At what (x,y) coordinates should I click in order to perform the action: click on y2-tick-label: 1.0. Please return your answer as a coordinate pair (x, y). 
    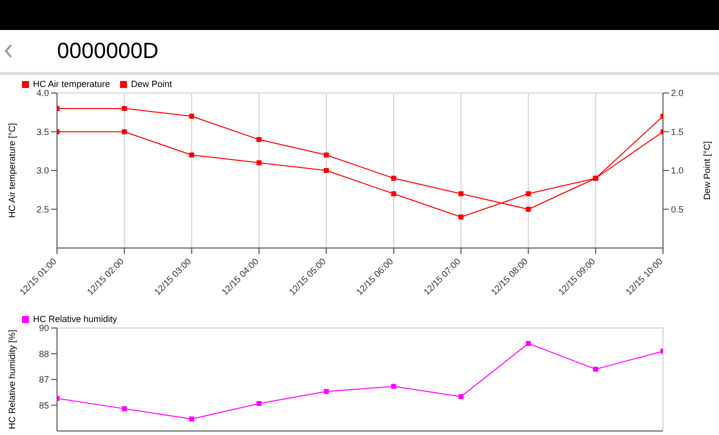
    Looking at the image, I should click on (677, 171).